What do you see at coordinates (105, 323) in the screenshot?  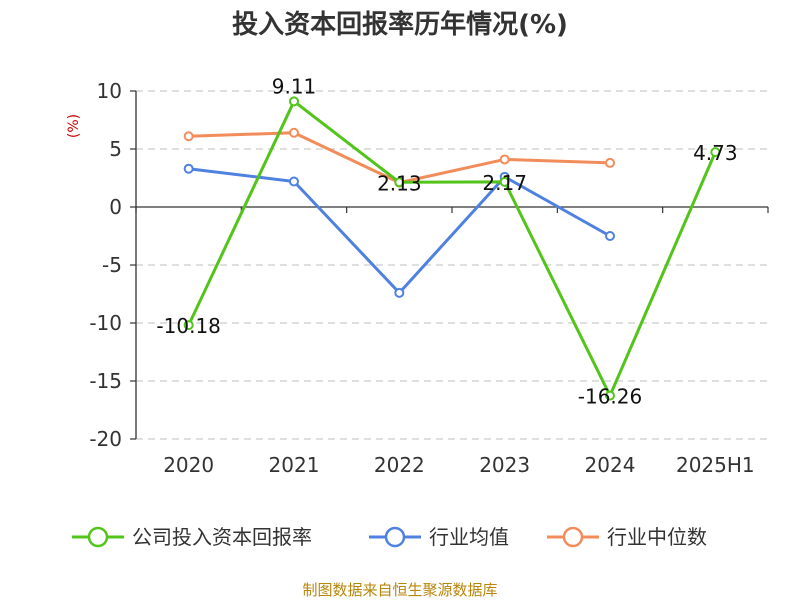 I see `y-tick-label: -10` at bounding box center [105, 323].